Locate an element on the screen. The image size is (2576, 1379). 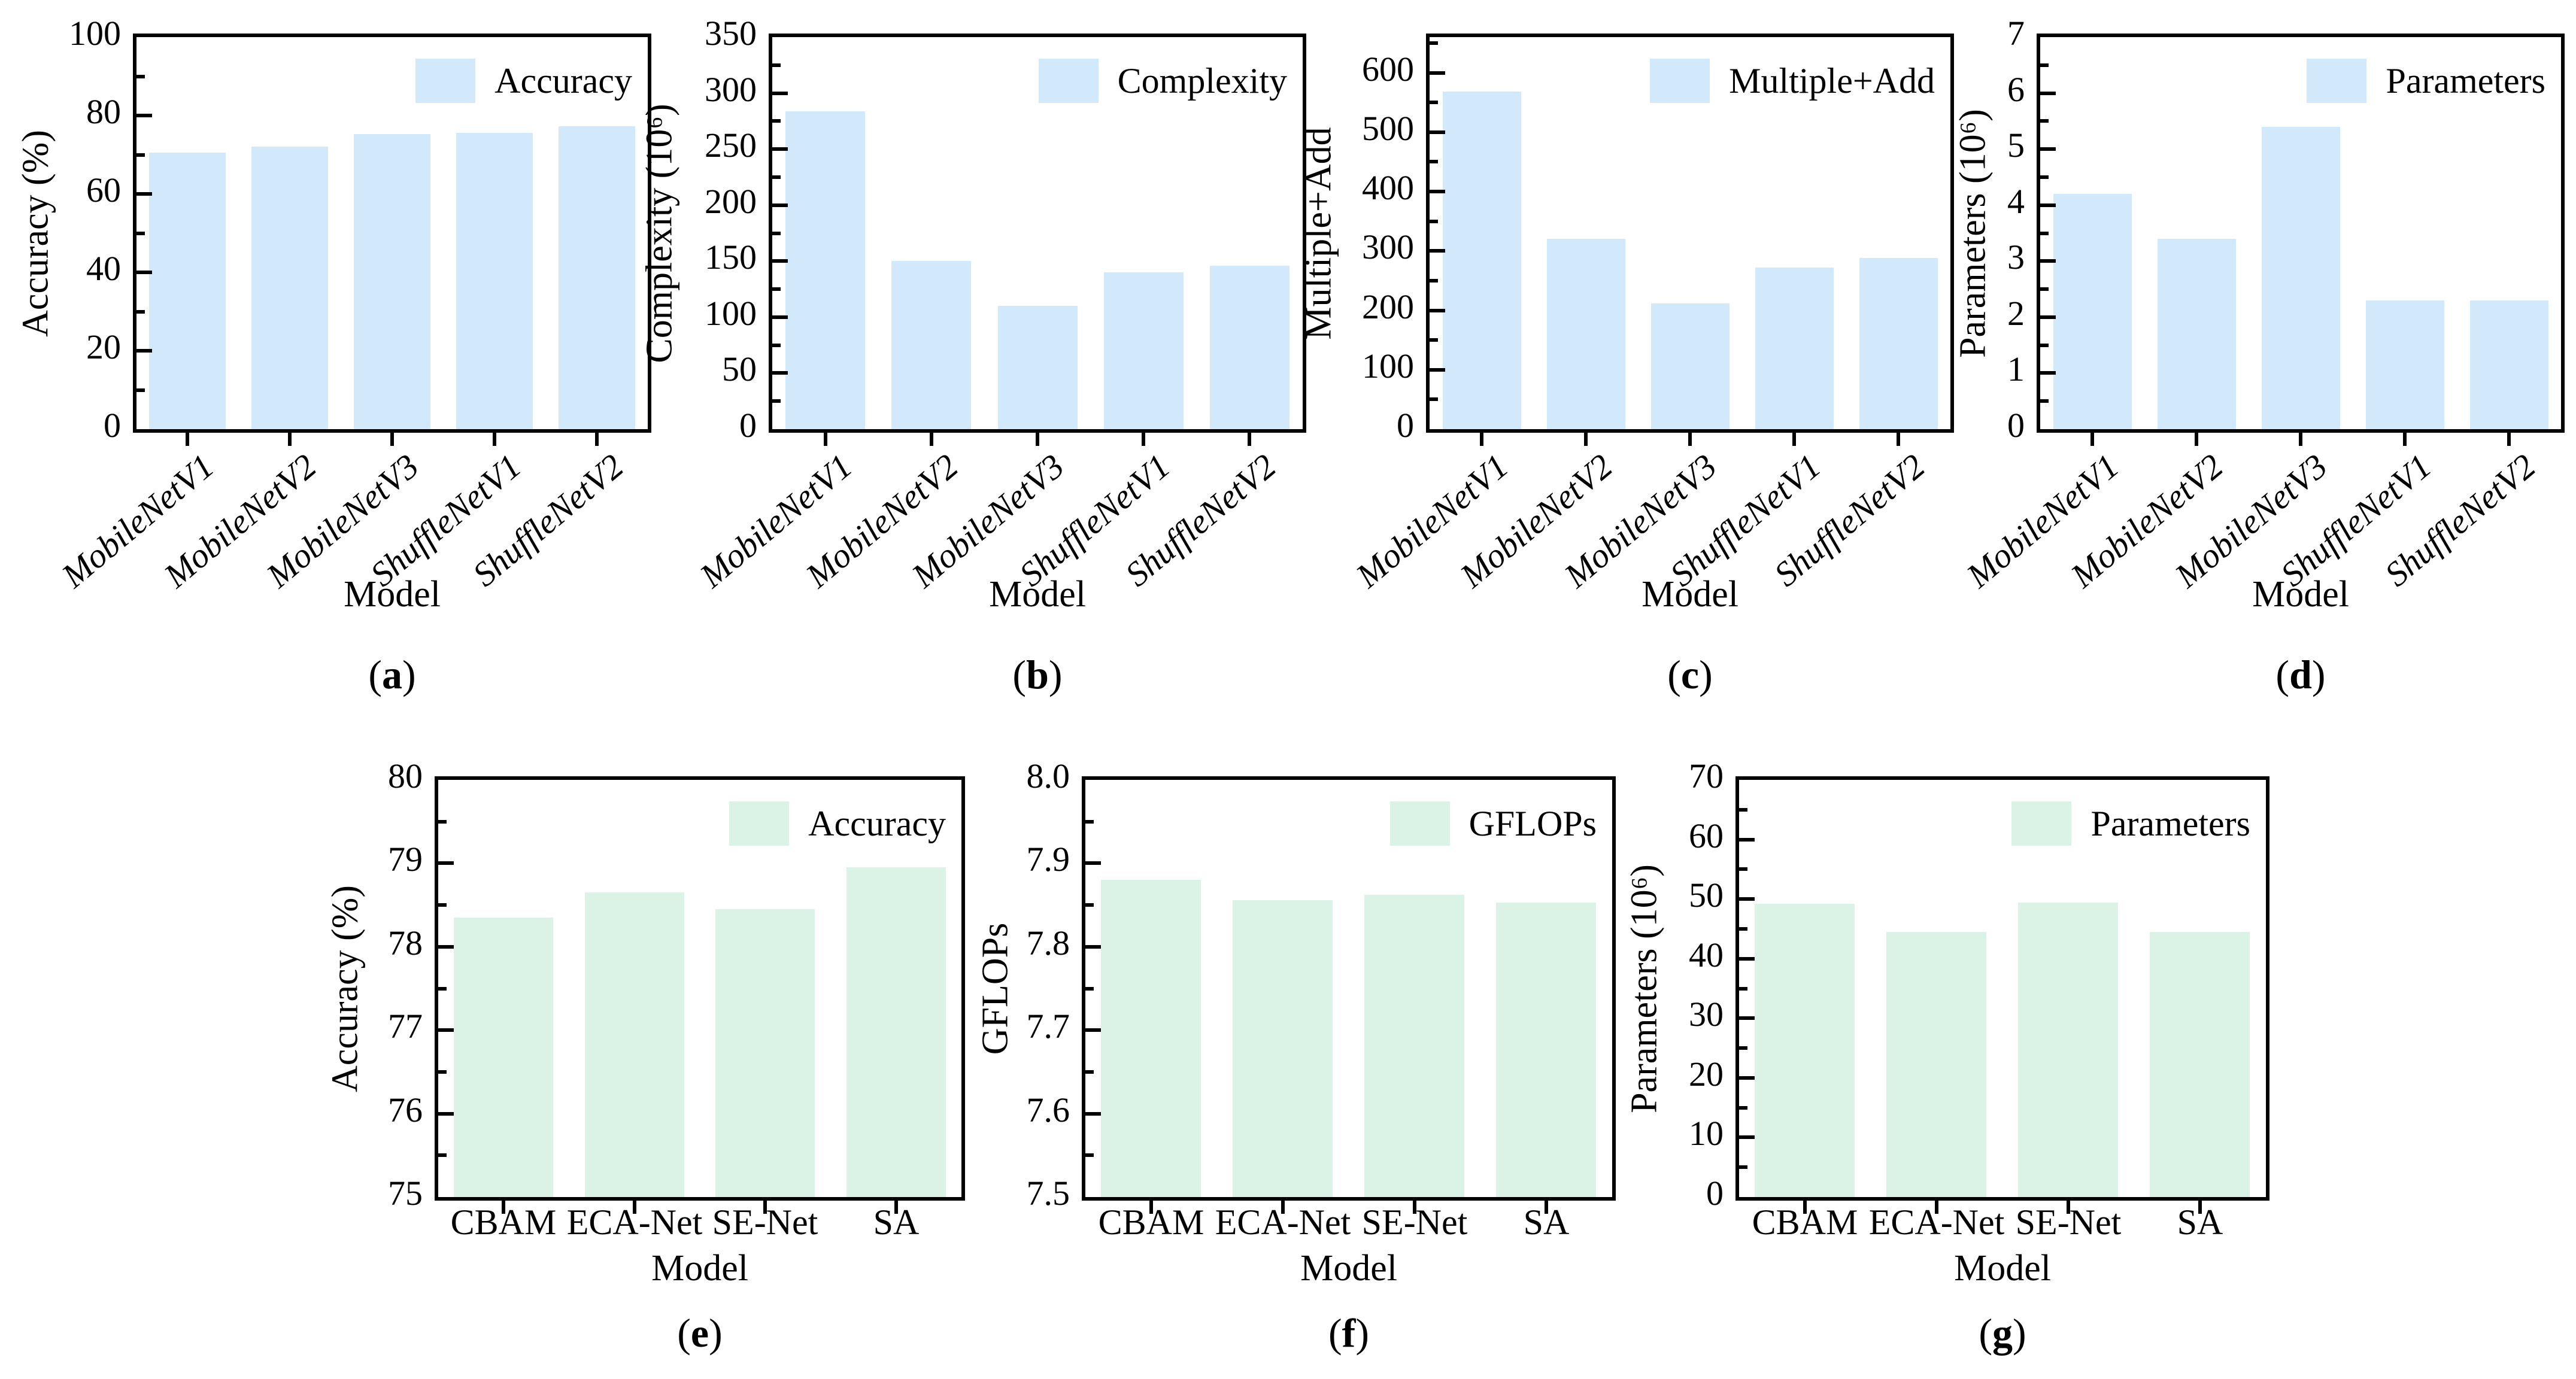
chart-caption-e: (e) is located at coordinates (700, 1333).